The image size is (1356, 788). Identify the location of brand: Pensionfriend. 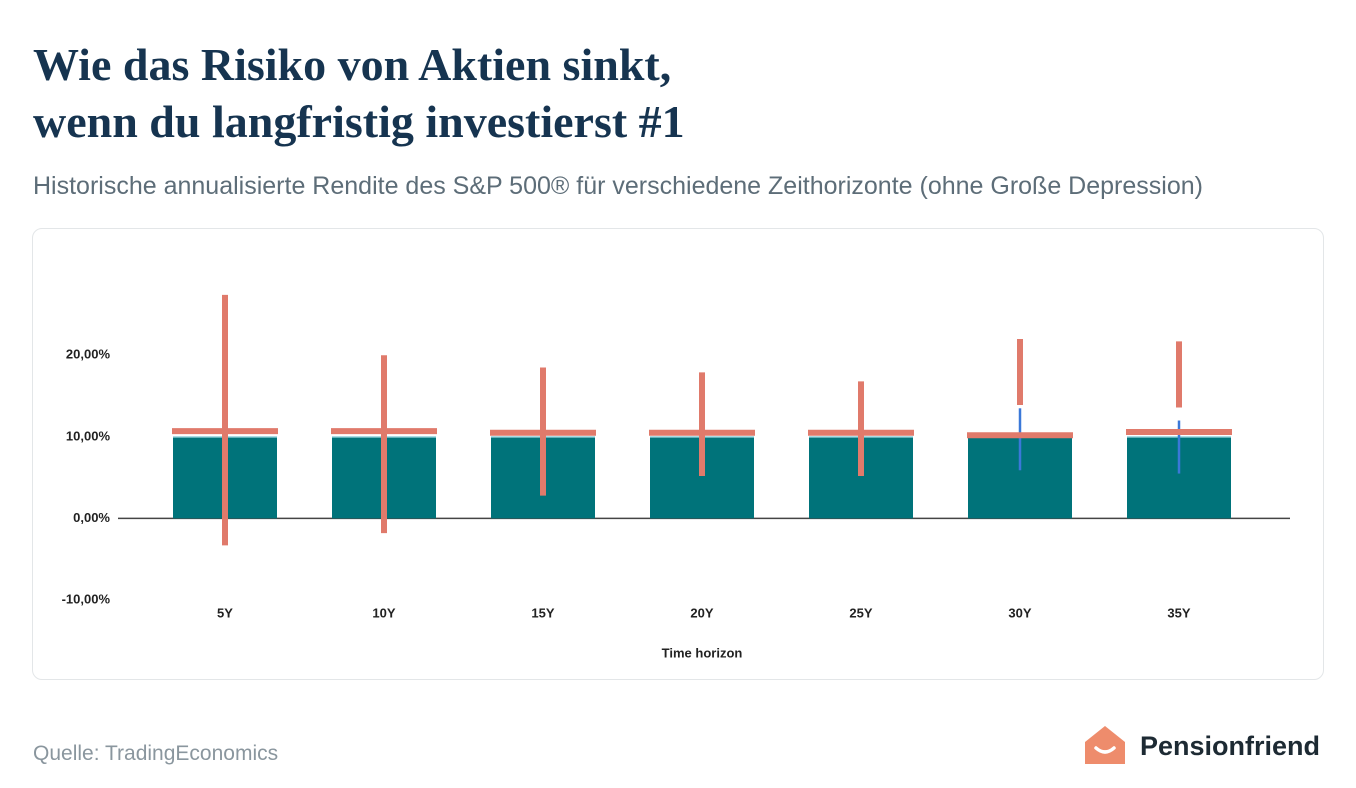
(1230, 746).